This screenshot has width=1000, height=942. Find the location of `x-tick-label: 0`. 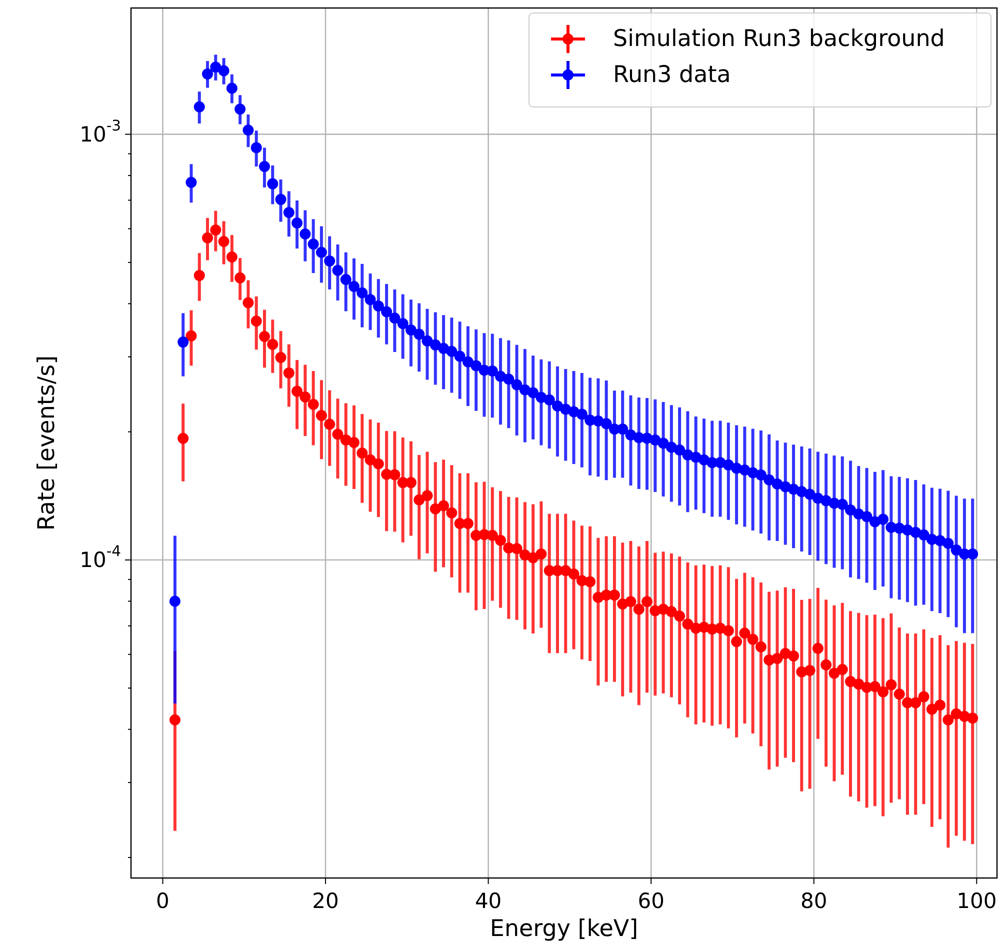

x-tick-label: 0 is located at coordinates (163, 901).